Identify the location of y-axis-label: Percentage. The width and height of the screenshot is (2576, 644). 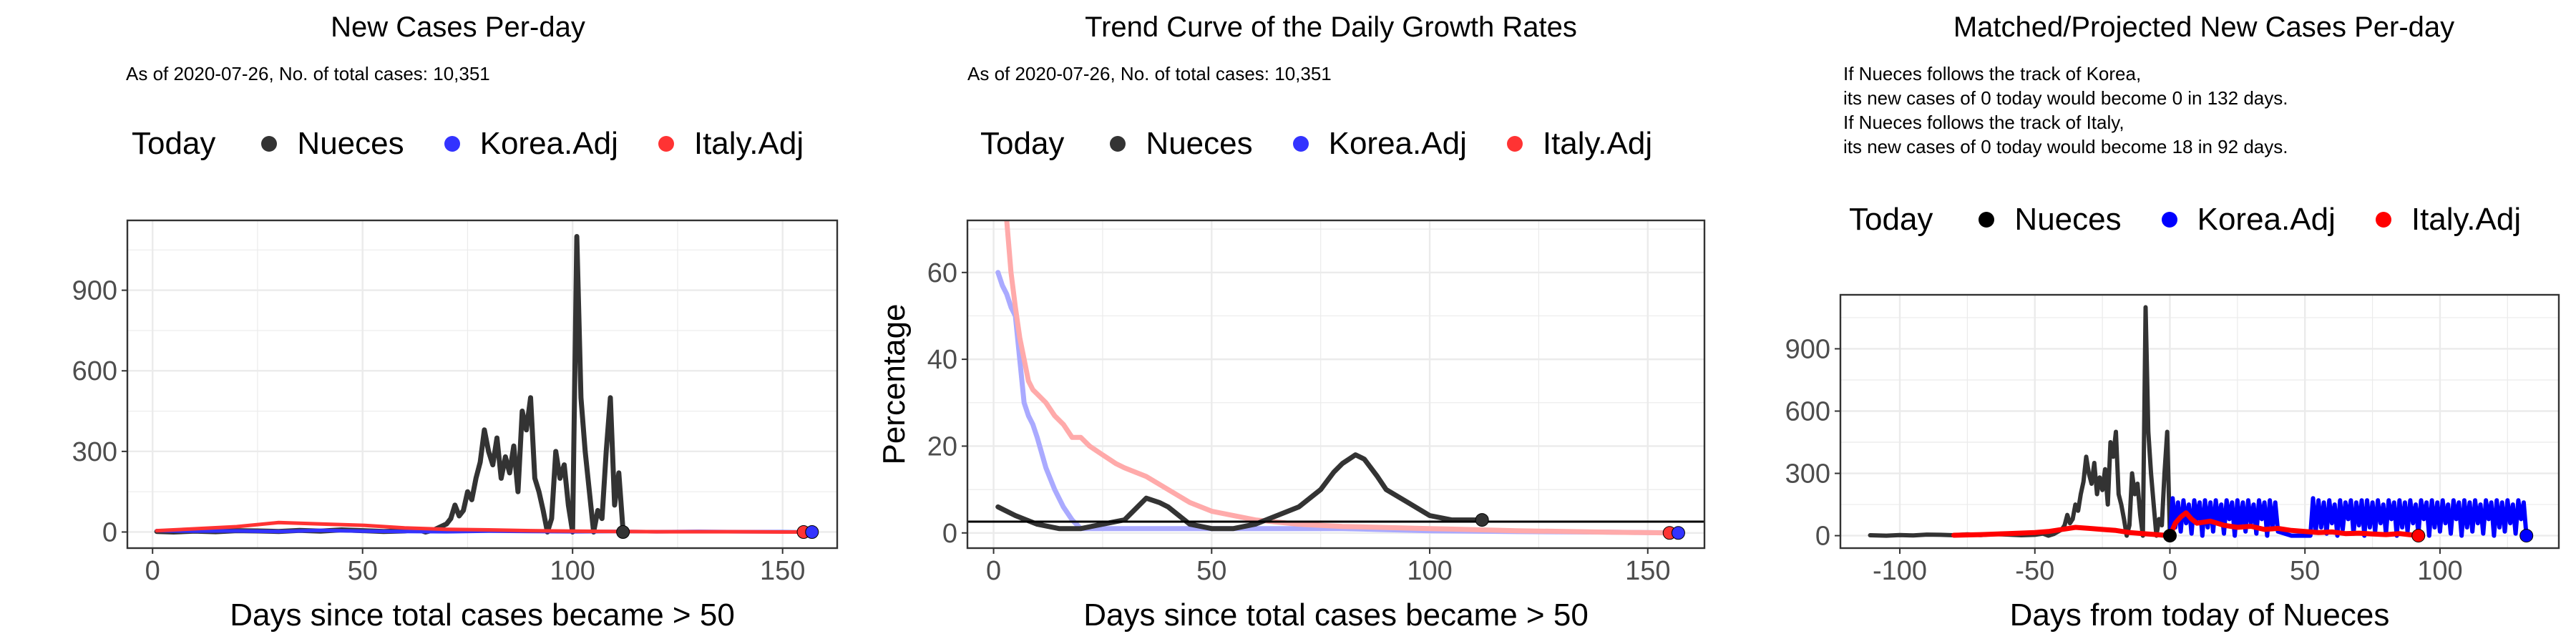
(894, 383).